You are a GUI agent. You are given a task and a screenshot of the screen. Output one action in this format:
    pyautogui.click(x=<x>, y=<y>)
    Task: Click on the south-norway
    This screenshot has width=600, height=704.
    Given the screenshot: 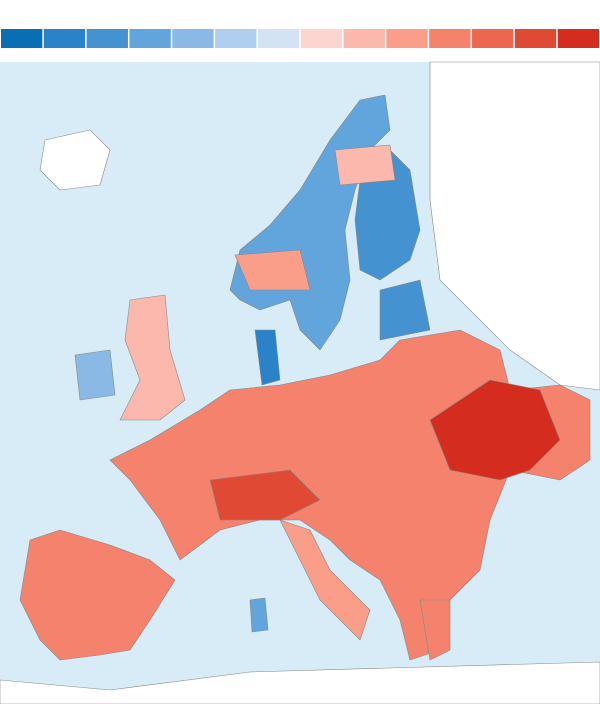 What is the action you would take?
    pyautogui.click(x=272, y=270)
    